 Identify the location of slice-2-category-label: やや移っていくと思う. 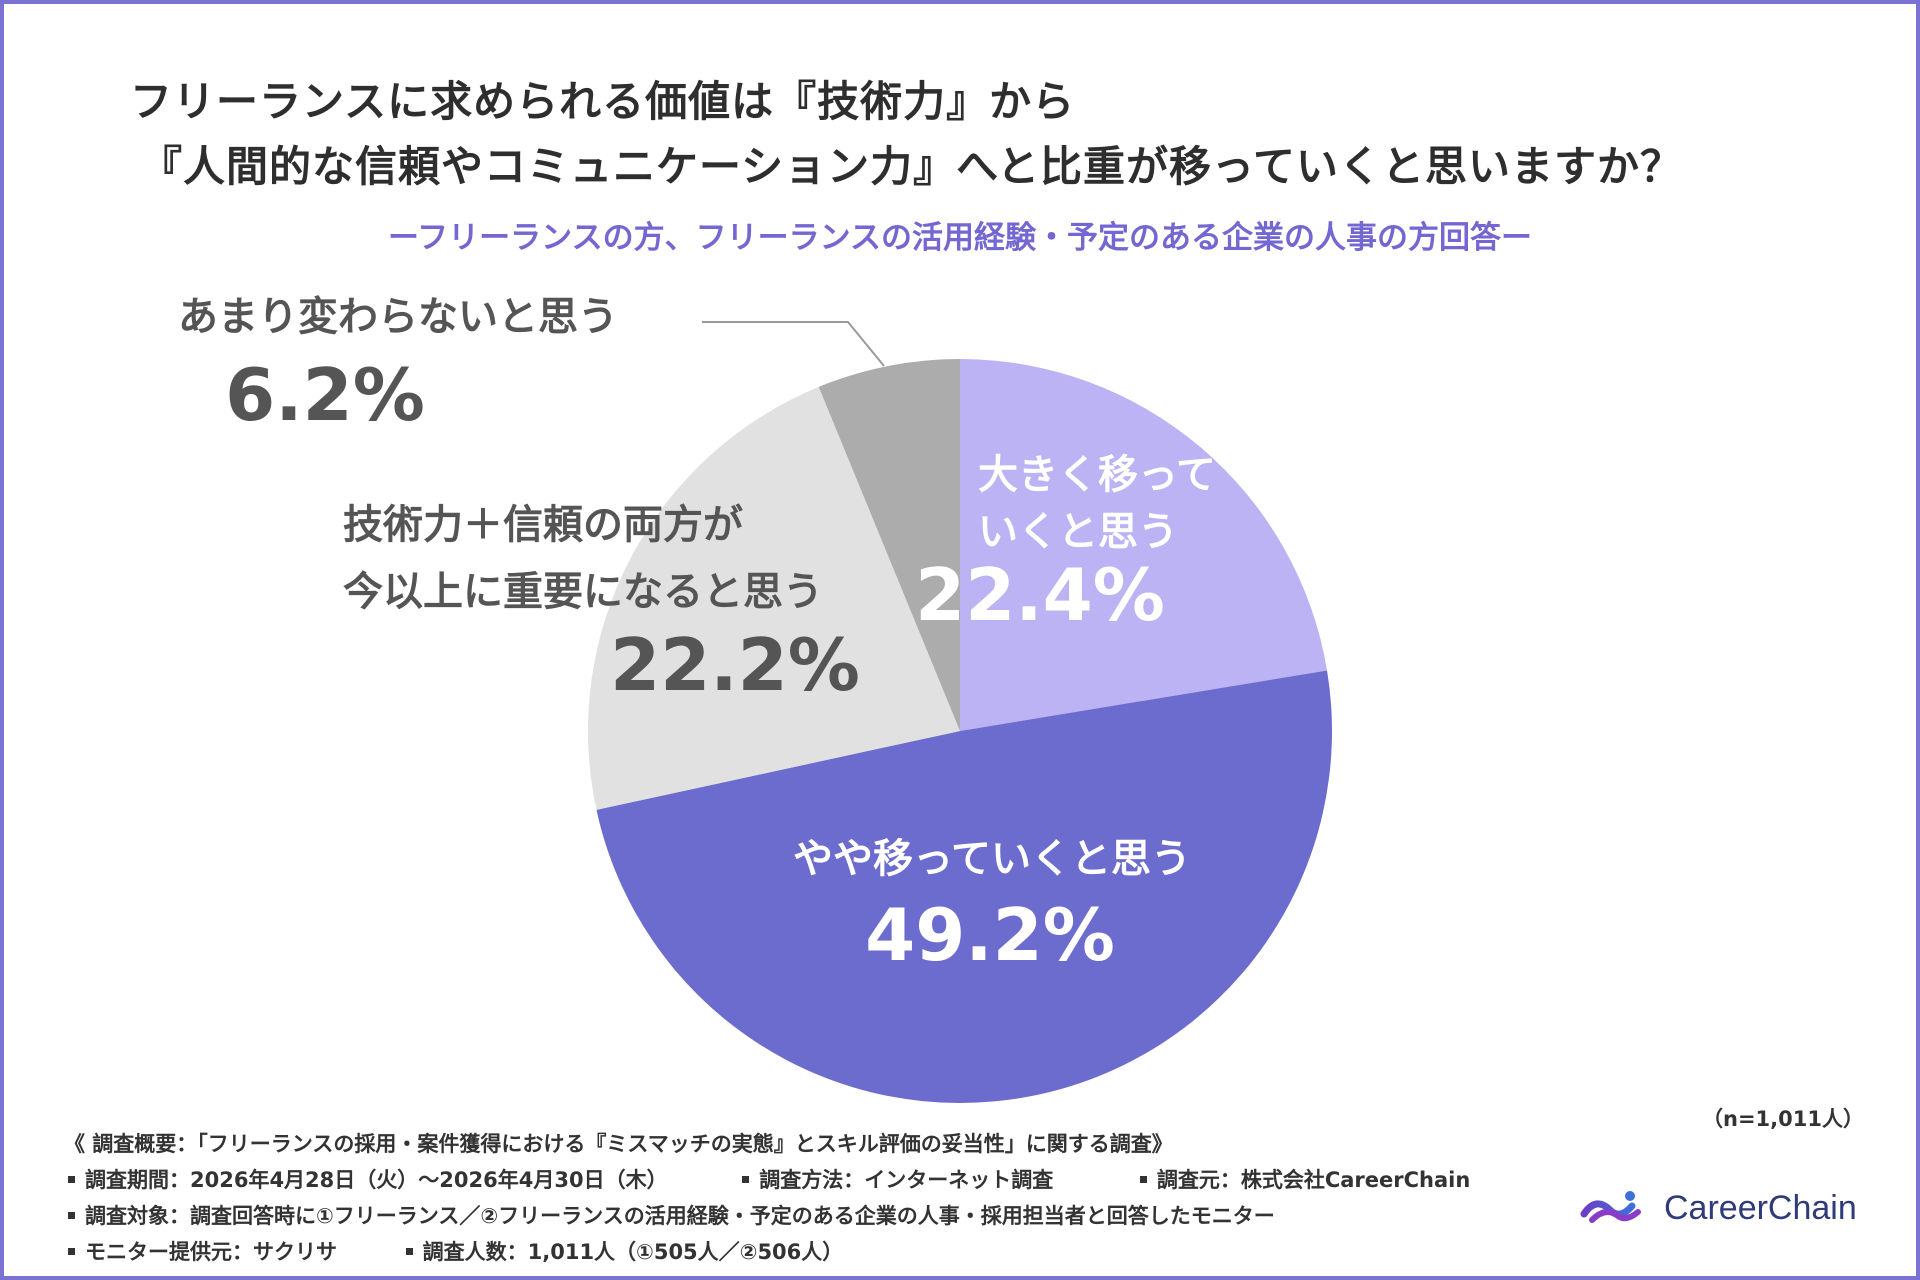
(992, 859).